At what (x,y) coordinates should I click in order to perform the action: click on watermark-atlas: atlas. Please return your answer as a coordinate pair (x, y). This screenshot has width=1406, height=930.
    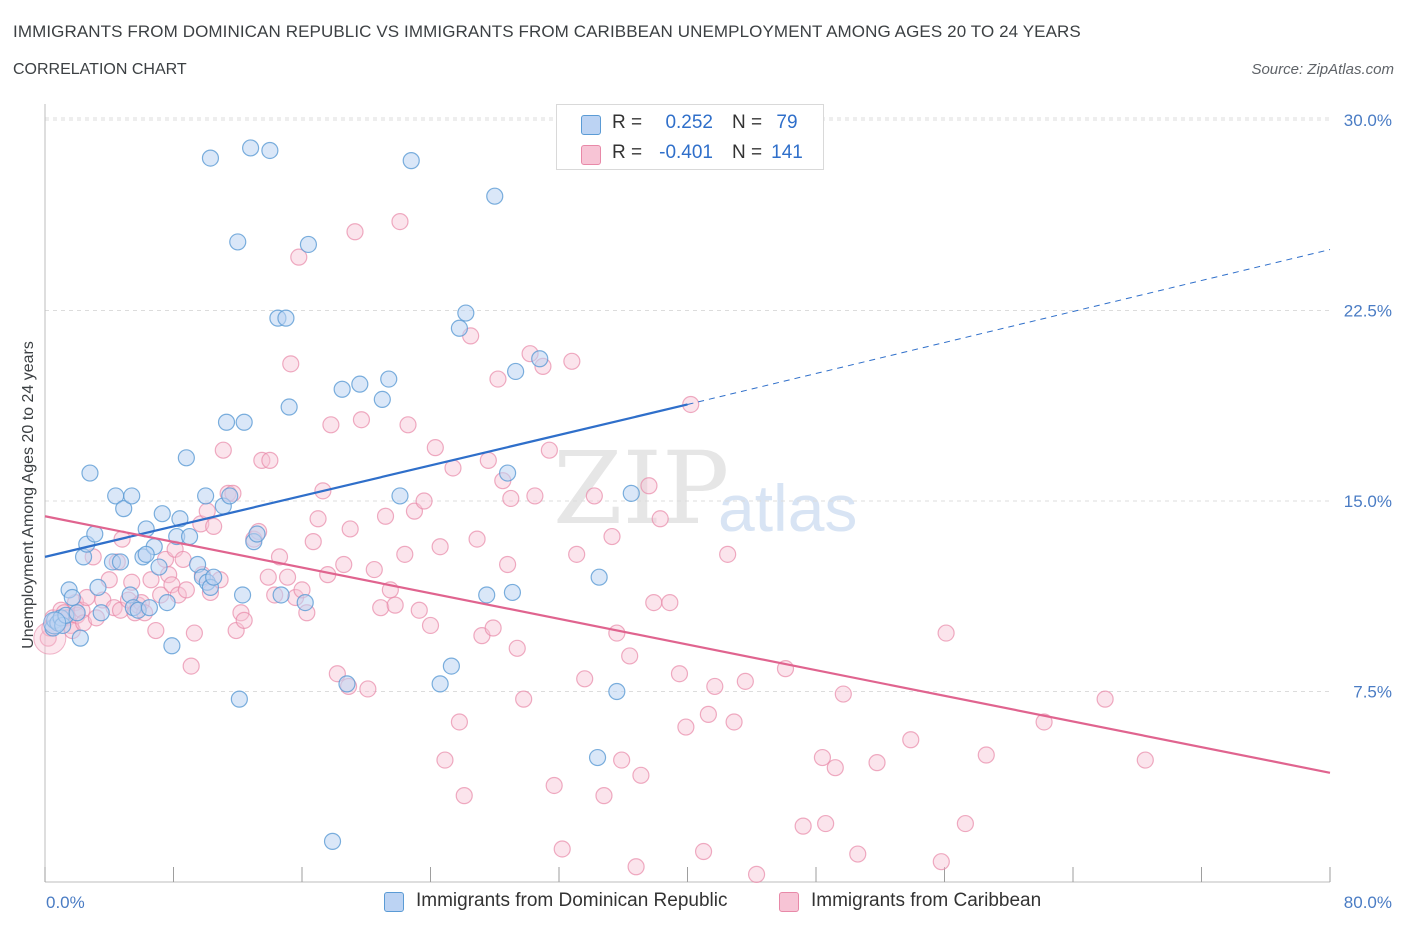
    Looking at the image, I should click on (788, 508).